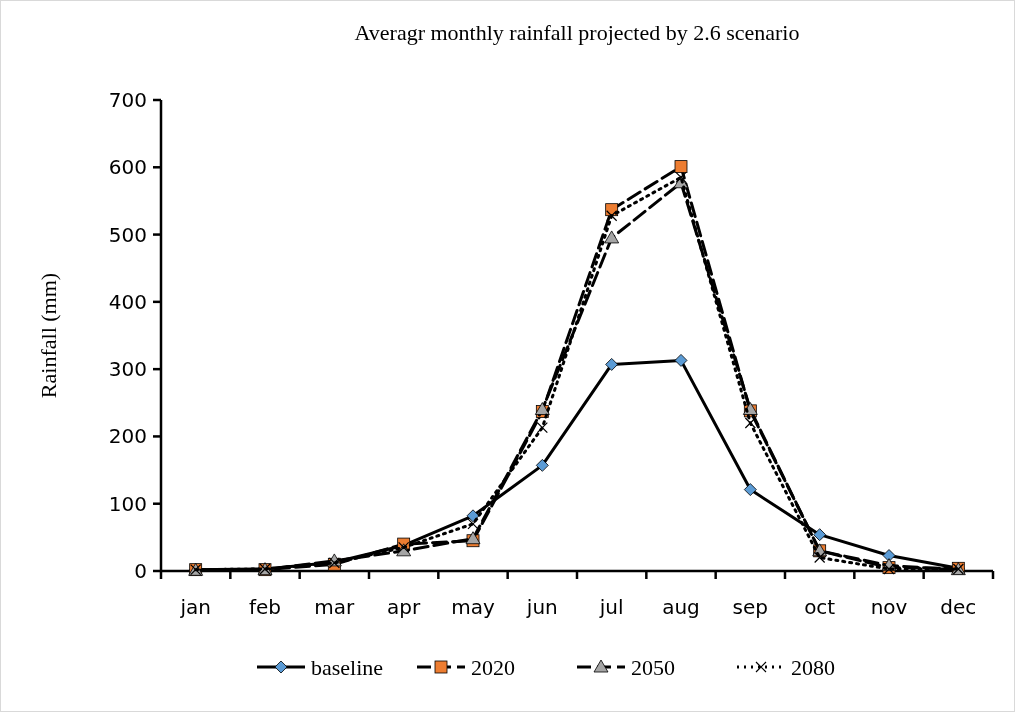 Image resolution: width=1015 pixels, height=712 pixels. Describe the element at coordinates (195, 607) in the screenshot. I see `x-tick-label: jan` at that location.